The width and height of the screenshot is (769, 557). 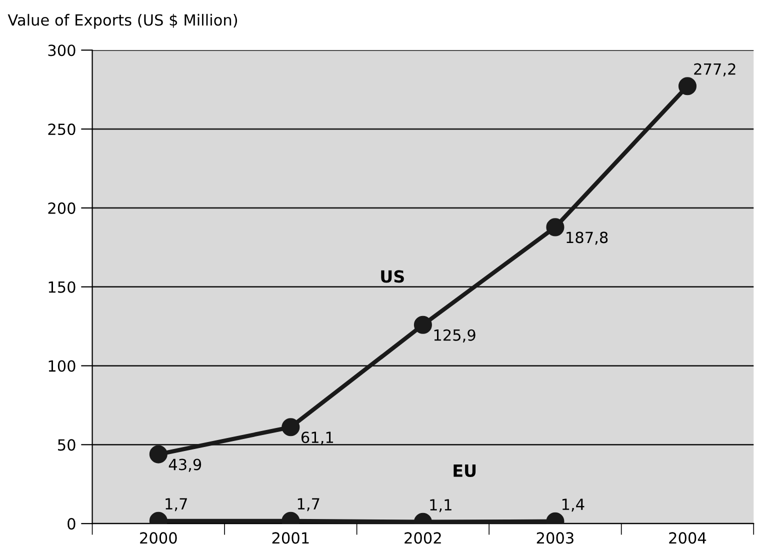 What do you see at coordinates (62, 50) in the screenshot?
I see `y-tick-label: 300` at bounding box center [62, 50].